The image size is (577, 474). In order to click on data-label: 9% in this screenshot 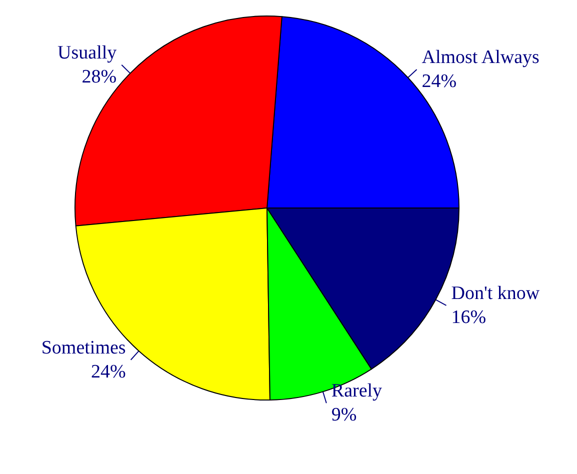, I will do `click(344, 415)`.